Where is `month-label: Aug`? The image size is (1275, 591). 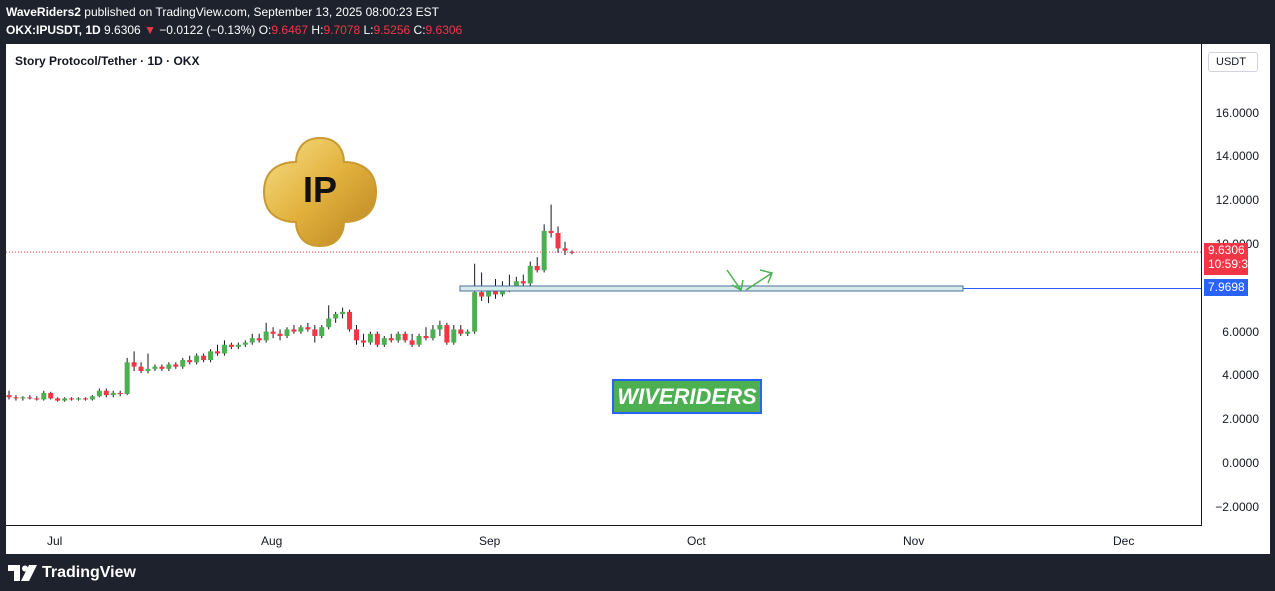
month-label: Aug is located at coordinates (272, 541).